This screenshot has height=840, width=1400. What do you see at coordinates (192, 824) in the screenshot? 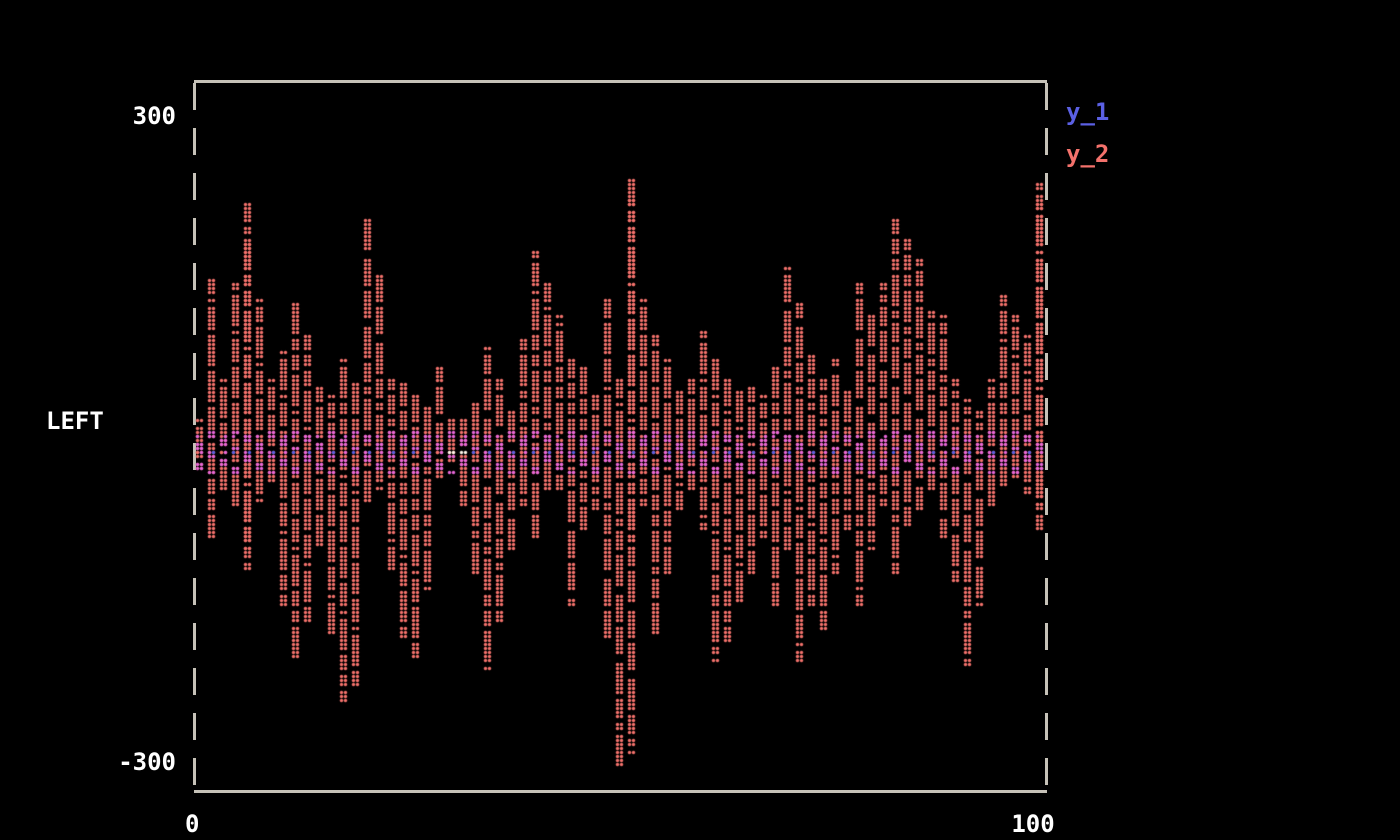
I see `xtick-0: 0` at bounding box center [192, 824].